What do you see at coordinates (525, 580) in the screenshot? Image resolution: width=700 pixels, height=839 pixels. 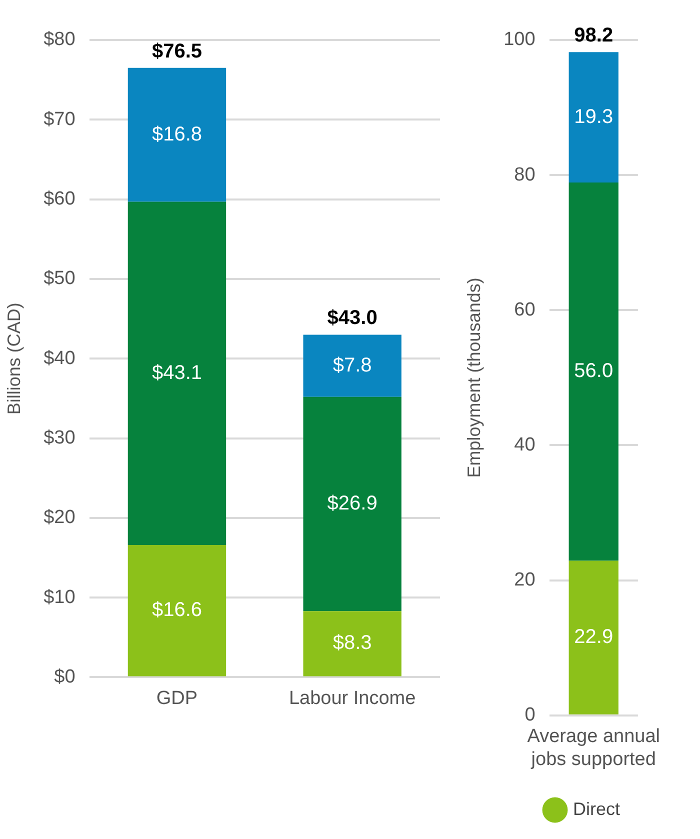 I see `y-tick-label: 20` at bounding box center [525, 580].